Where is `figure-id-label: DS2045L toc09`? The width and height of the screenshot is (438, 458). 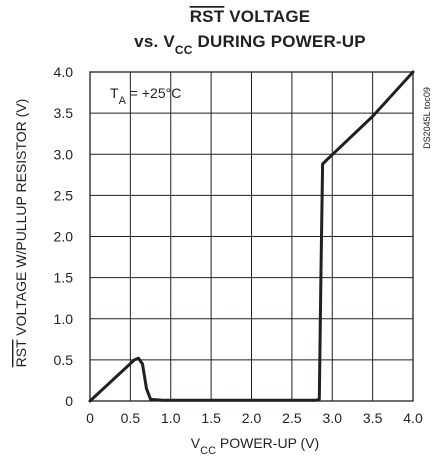
figure-id-label: DS2045L toc09 is located at coordinates (427, 118).